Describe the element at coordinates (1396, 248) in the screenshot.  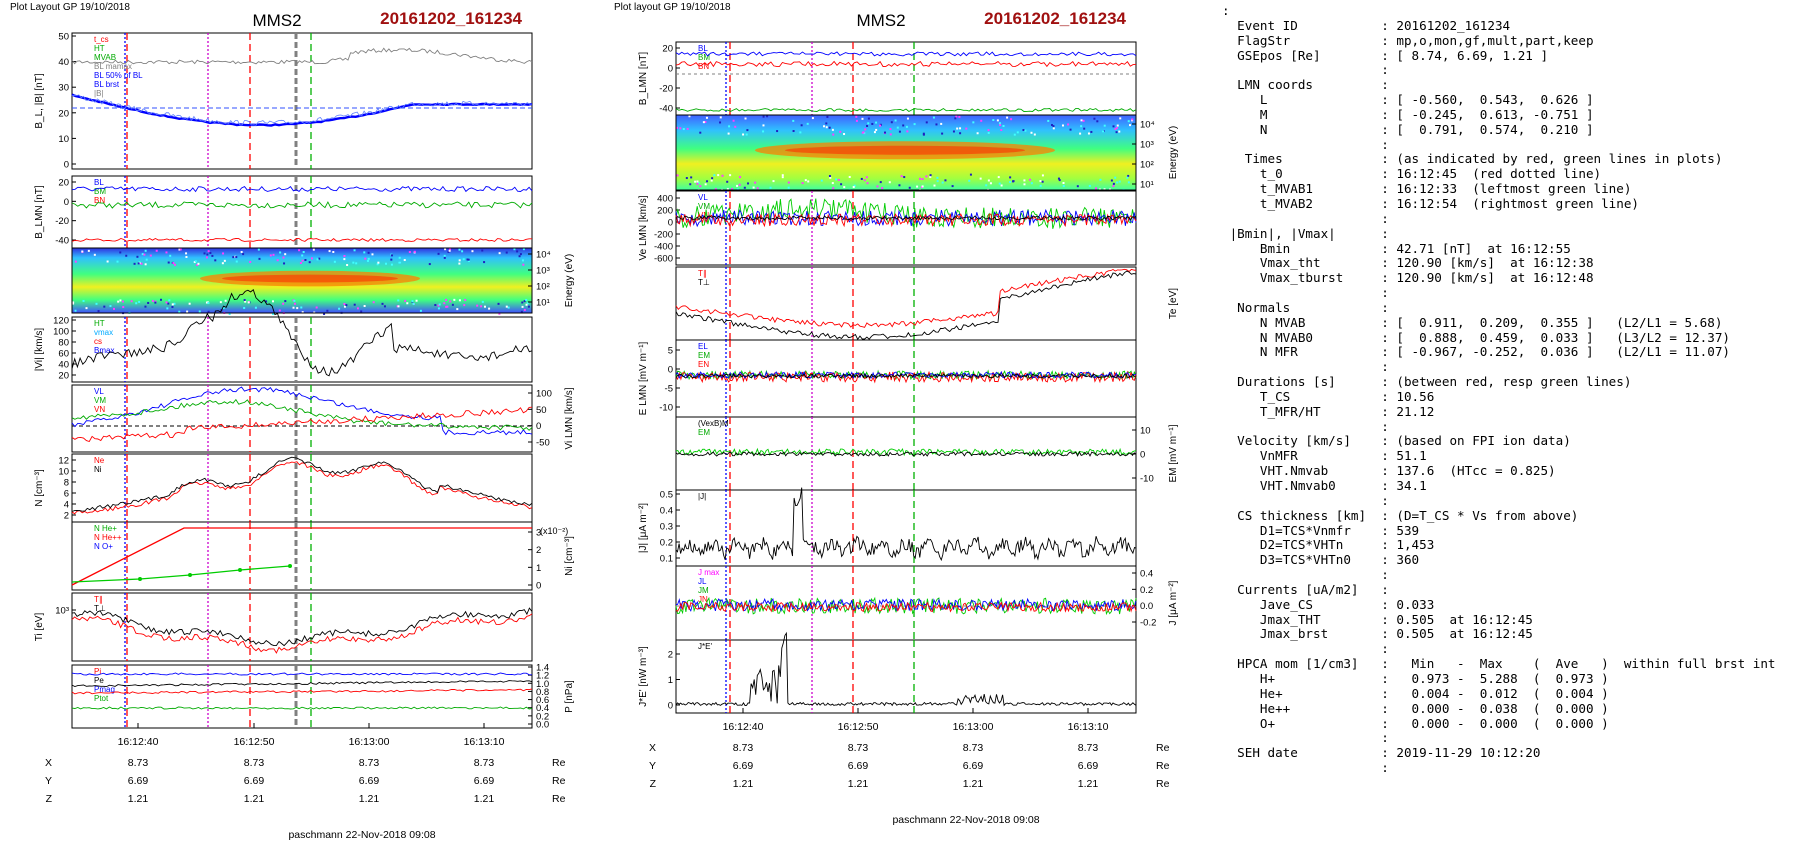
I see `info-line: Bmin : 42.71 [nT] at 16:12:55` at that location.